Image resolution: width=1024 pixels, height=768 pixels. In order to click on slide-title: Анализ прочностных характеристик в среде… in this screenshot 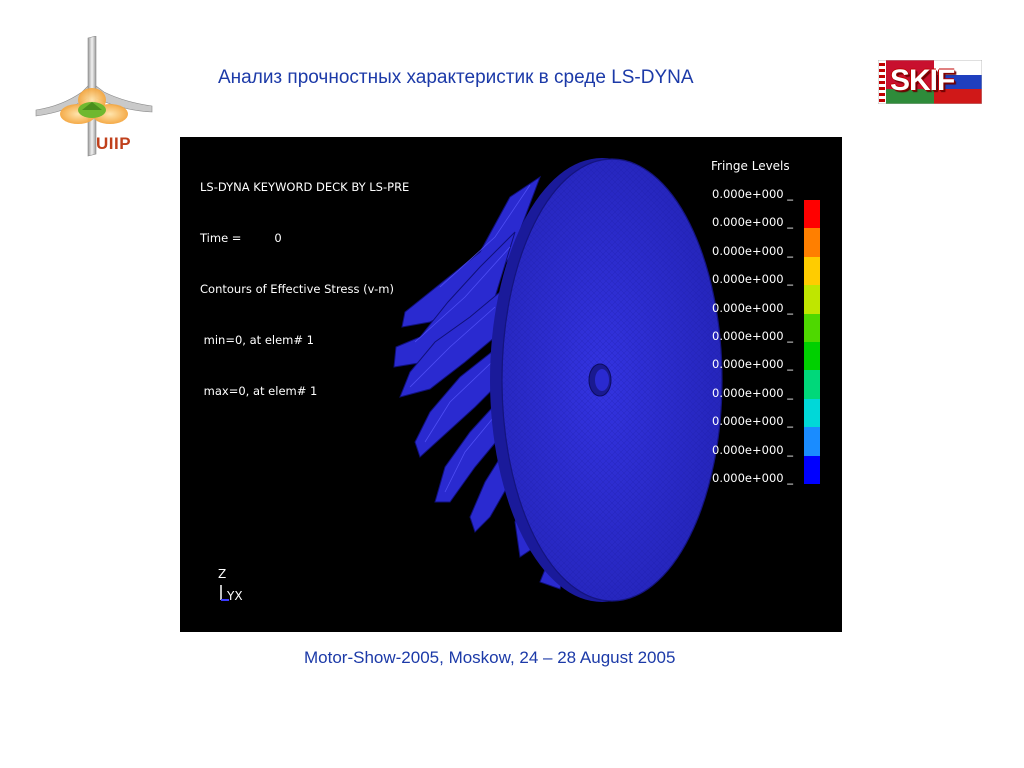, I will do `click(456, 77)`.